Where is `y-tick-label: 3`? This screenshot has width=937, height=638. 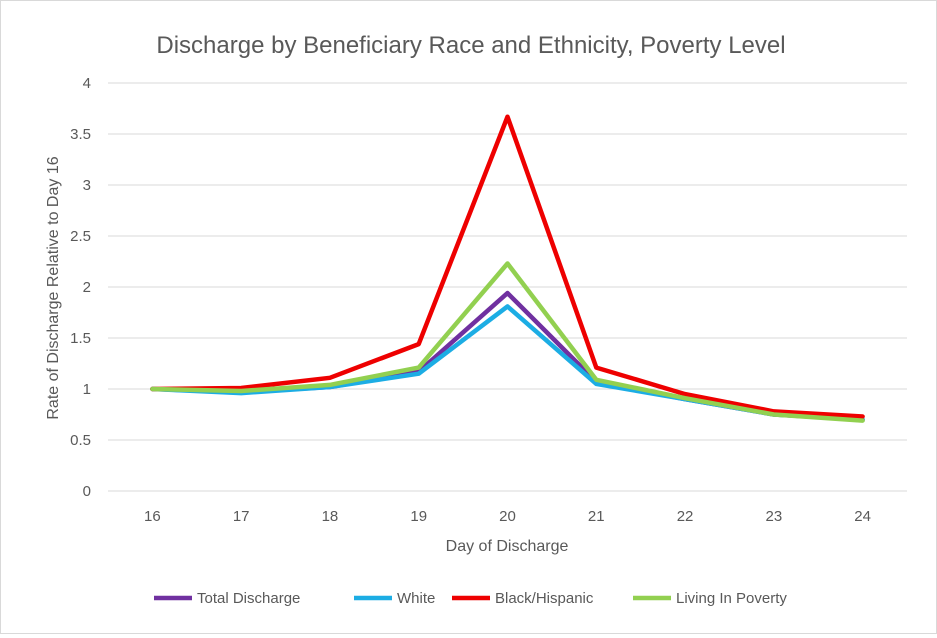 y-tick-label: 3 is located at coordinates (87, 185).